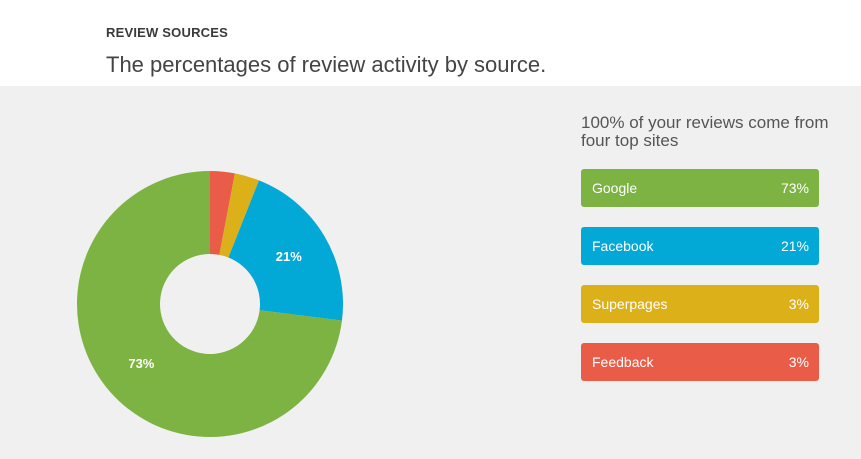  Describe the element at coordinates (630, 304) in the screenshot. I see `legend-label: Superpages` at that location.